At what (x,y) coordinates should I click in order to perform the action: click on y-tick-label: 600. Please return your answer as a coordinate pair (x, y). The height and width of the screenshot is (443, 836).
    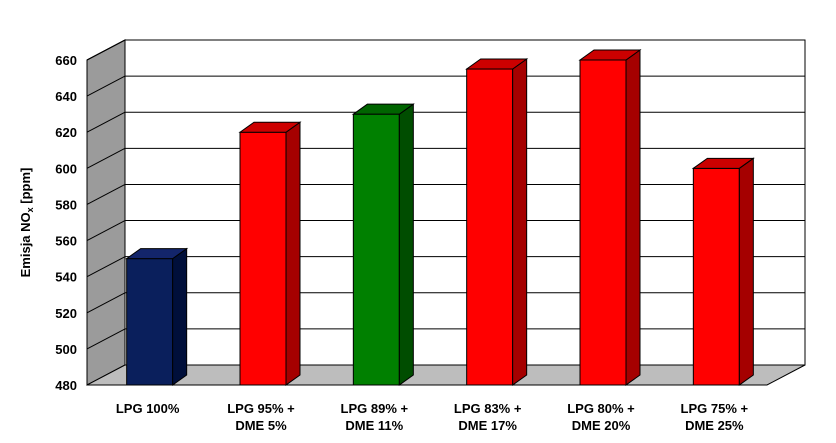
    Looking at the image, I should click on (66, 168).